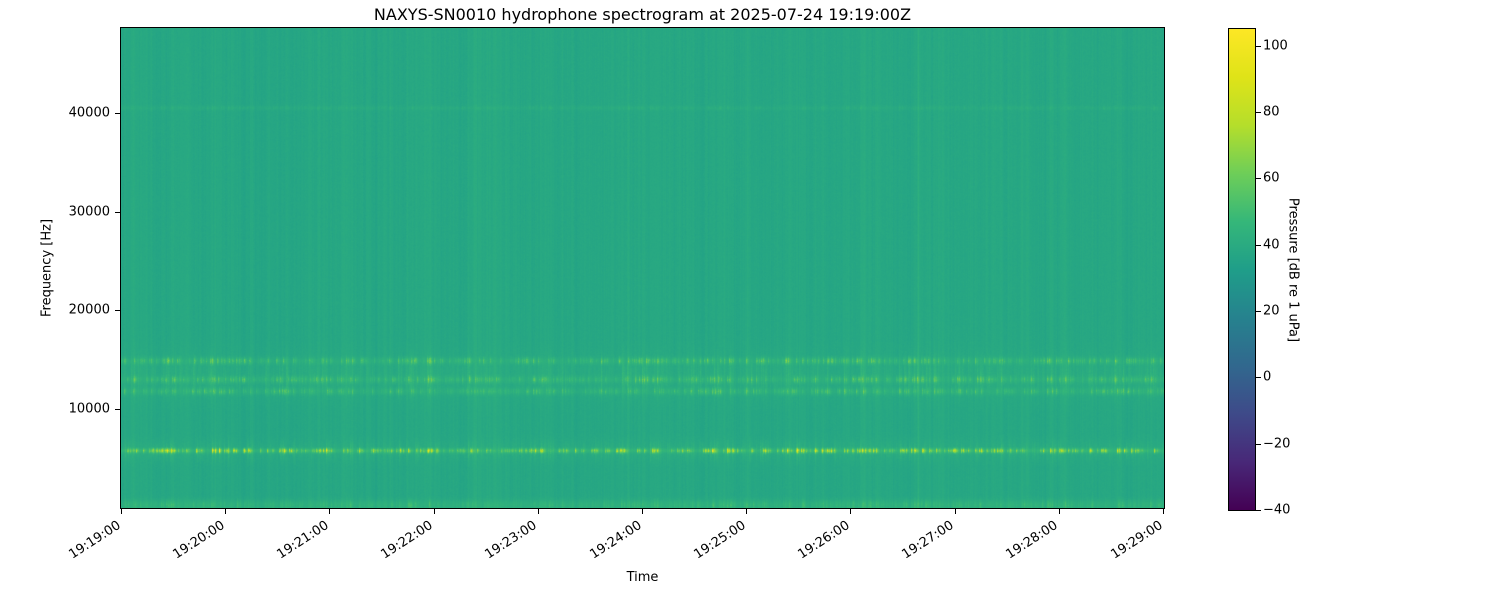 The image size is (1500, 600). What do you see at coordinates (1271, 112) in the screenshot?
I see `colorbar-tick-label: 80` at bounding box center [1271, 112].